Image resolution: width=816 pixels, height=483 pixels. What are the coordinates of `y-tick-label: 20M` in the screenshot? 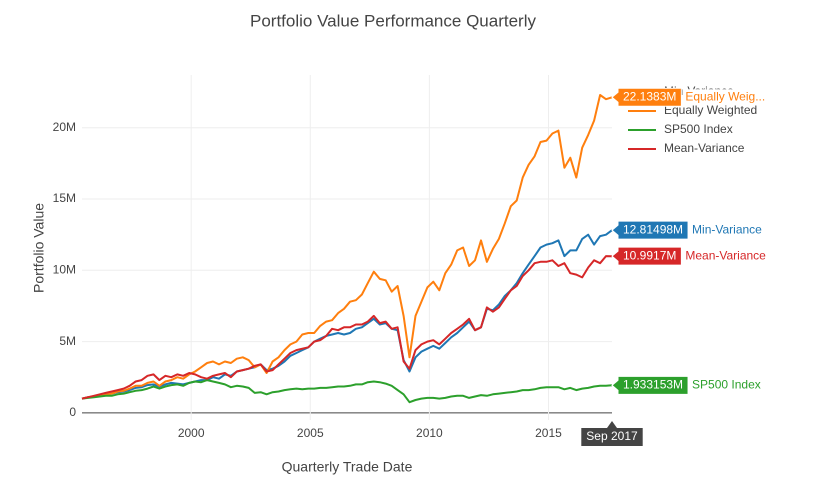 It's located at (64, 127).